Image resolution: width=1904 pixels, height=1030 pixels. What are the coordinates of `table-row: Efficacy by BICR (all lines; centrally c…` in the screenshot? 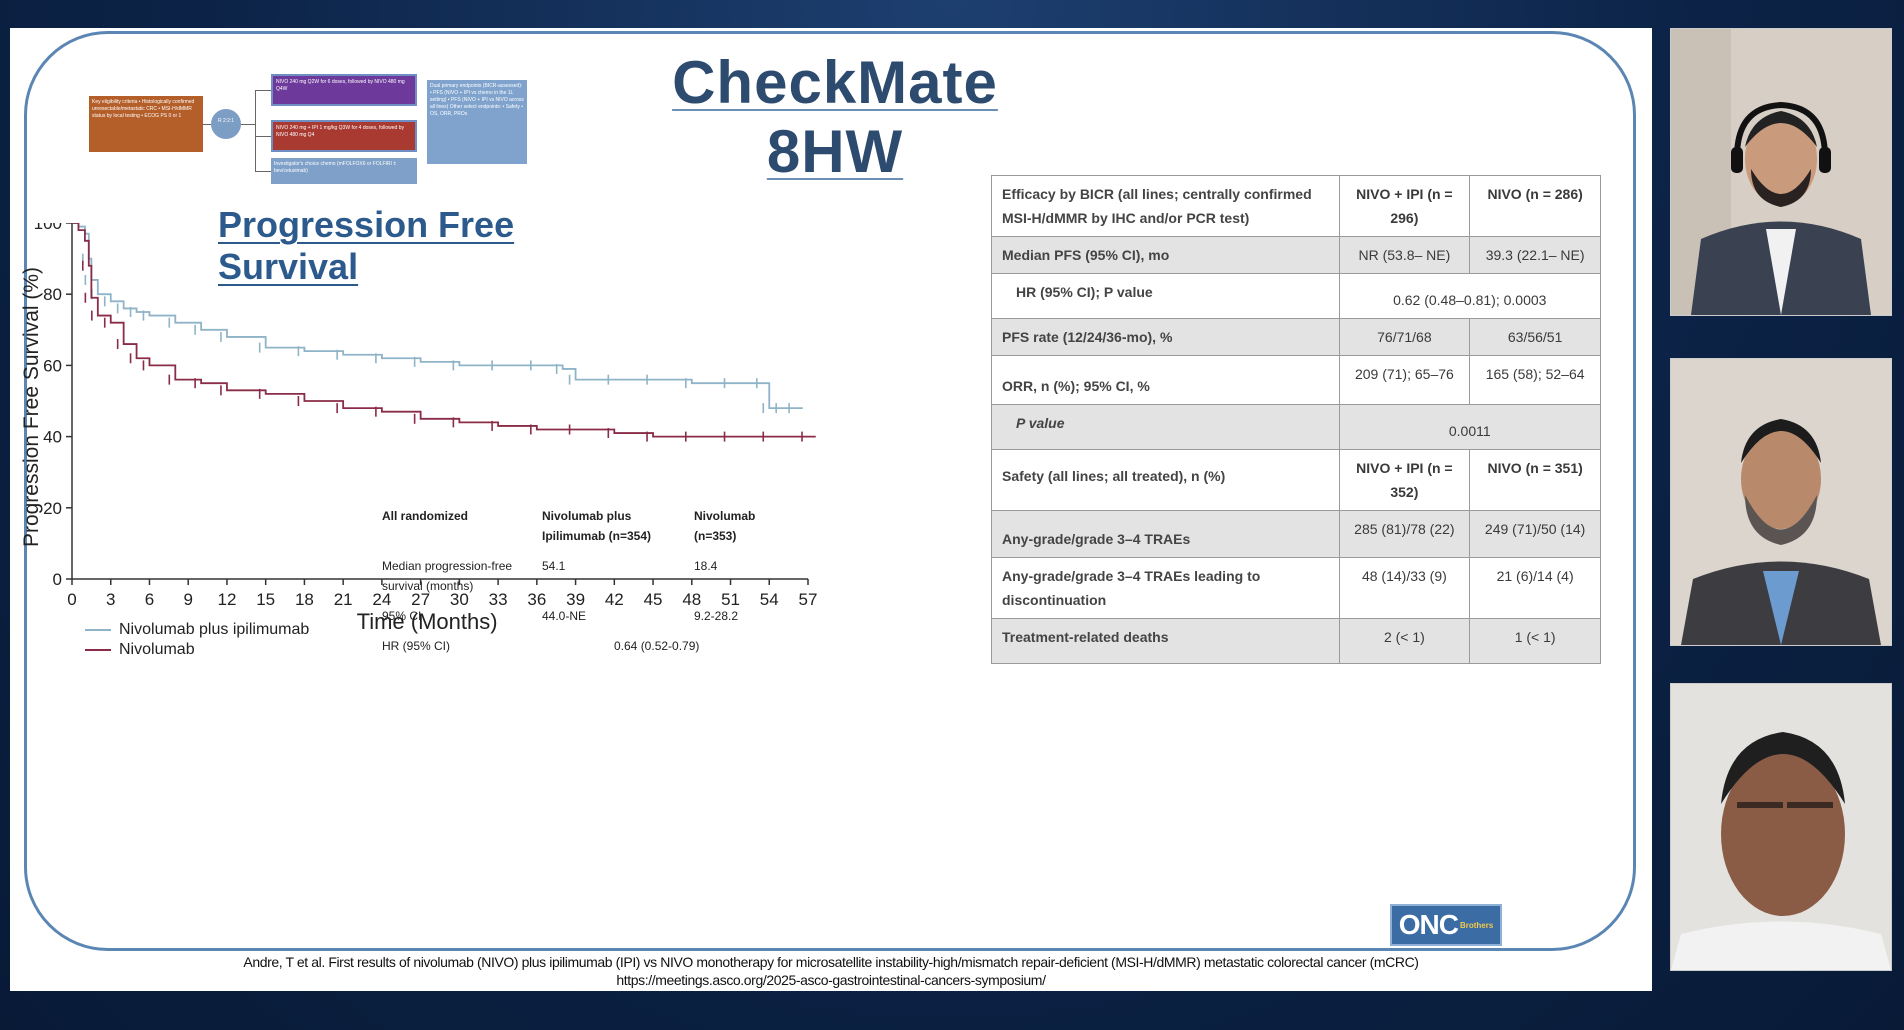 It's located at (1296, 206).